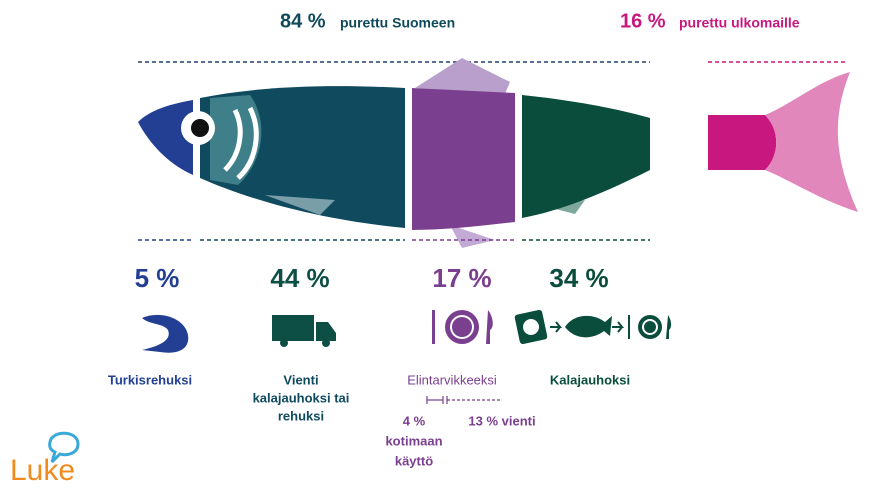 The image size is (869, 491). Describe the element at coordinates (303, 21) in the screenshot. I see `domestic-value: 84 %` at that location.